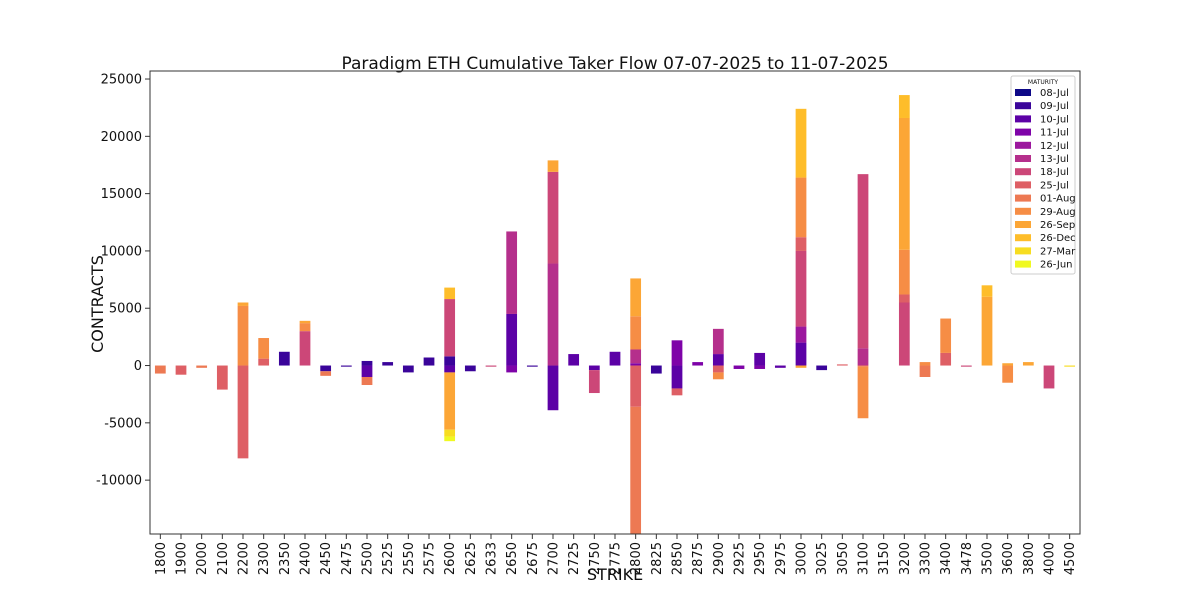 This screenshot has height=600, width=1200. What do you see at coordinates (925, 364) in the screenshot?
I see `bar-3300-29-Aug` at bounding box center [925, 364].